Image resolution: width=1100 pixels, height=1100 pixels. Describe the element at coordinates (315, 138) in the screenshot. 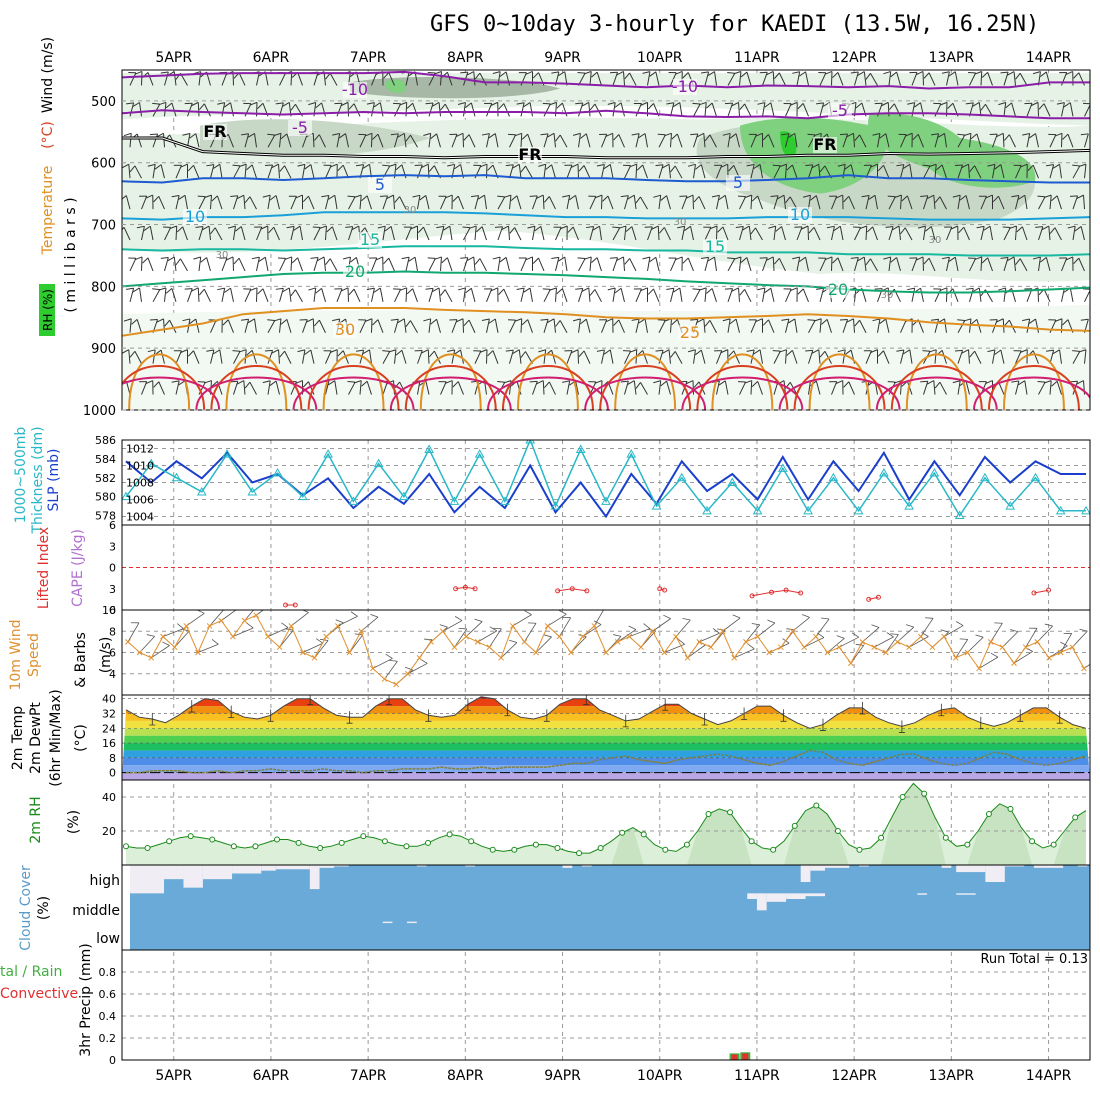

I see `rh-area-mid-west` at that location.